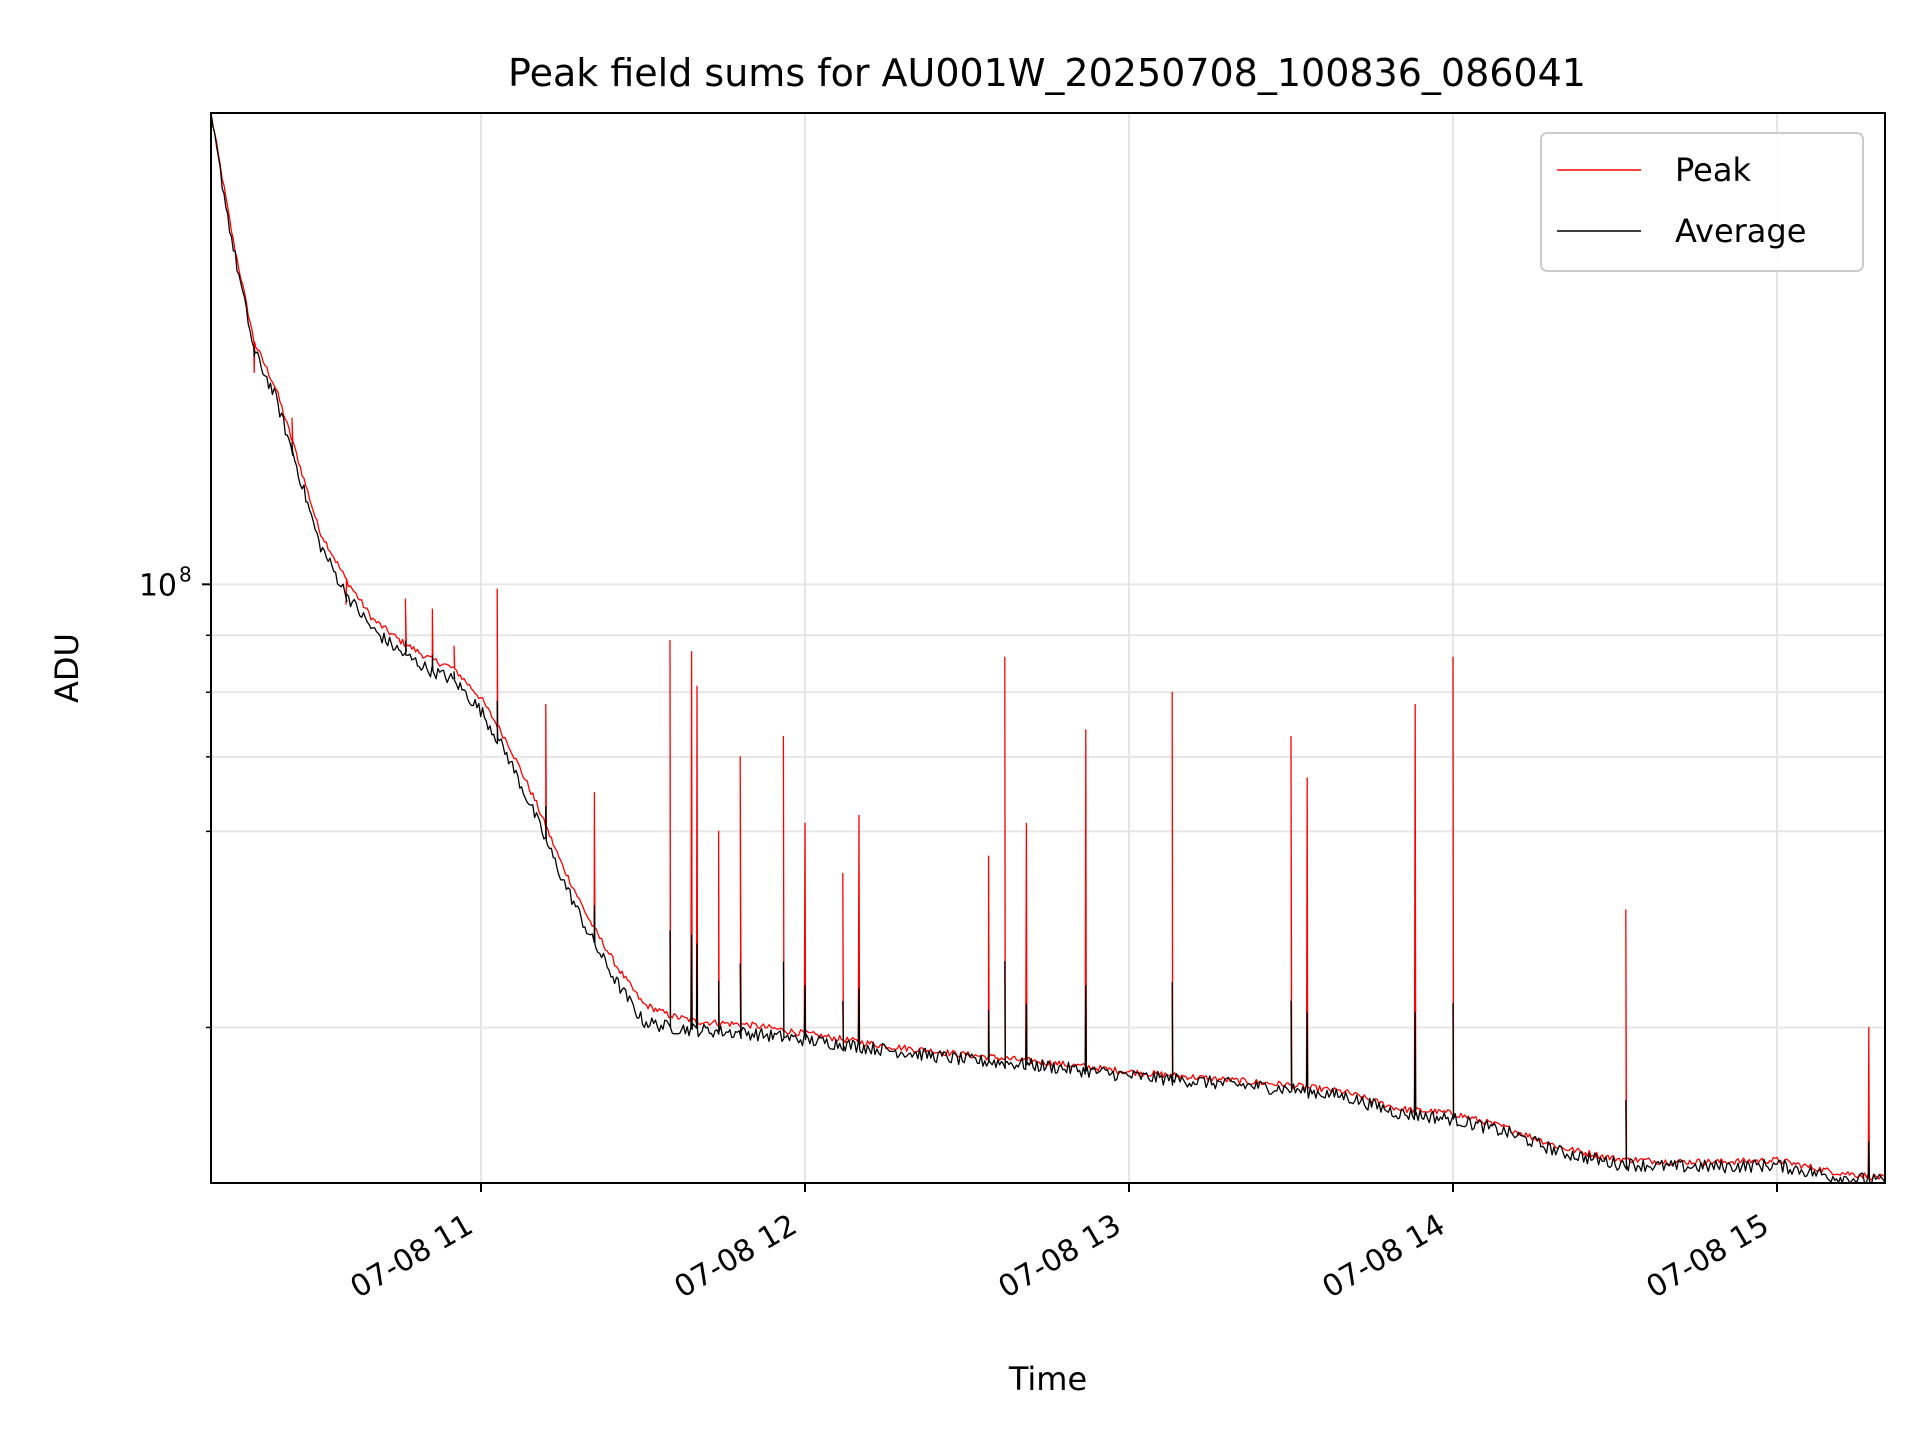  I want to click on y-axis-title: ADU, so click(67, 668).